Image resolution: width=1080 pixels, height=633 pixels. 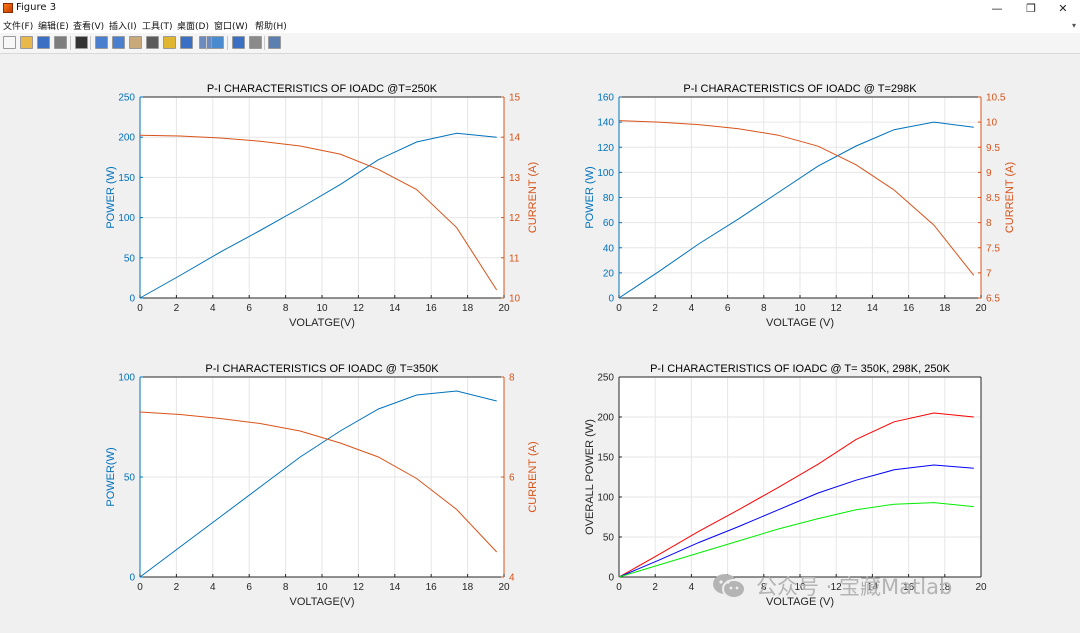 What do you see at coordinates (217, 42) in the screenshot?
I see `colorbar-icon` at bounding box center [217, 42].